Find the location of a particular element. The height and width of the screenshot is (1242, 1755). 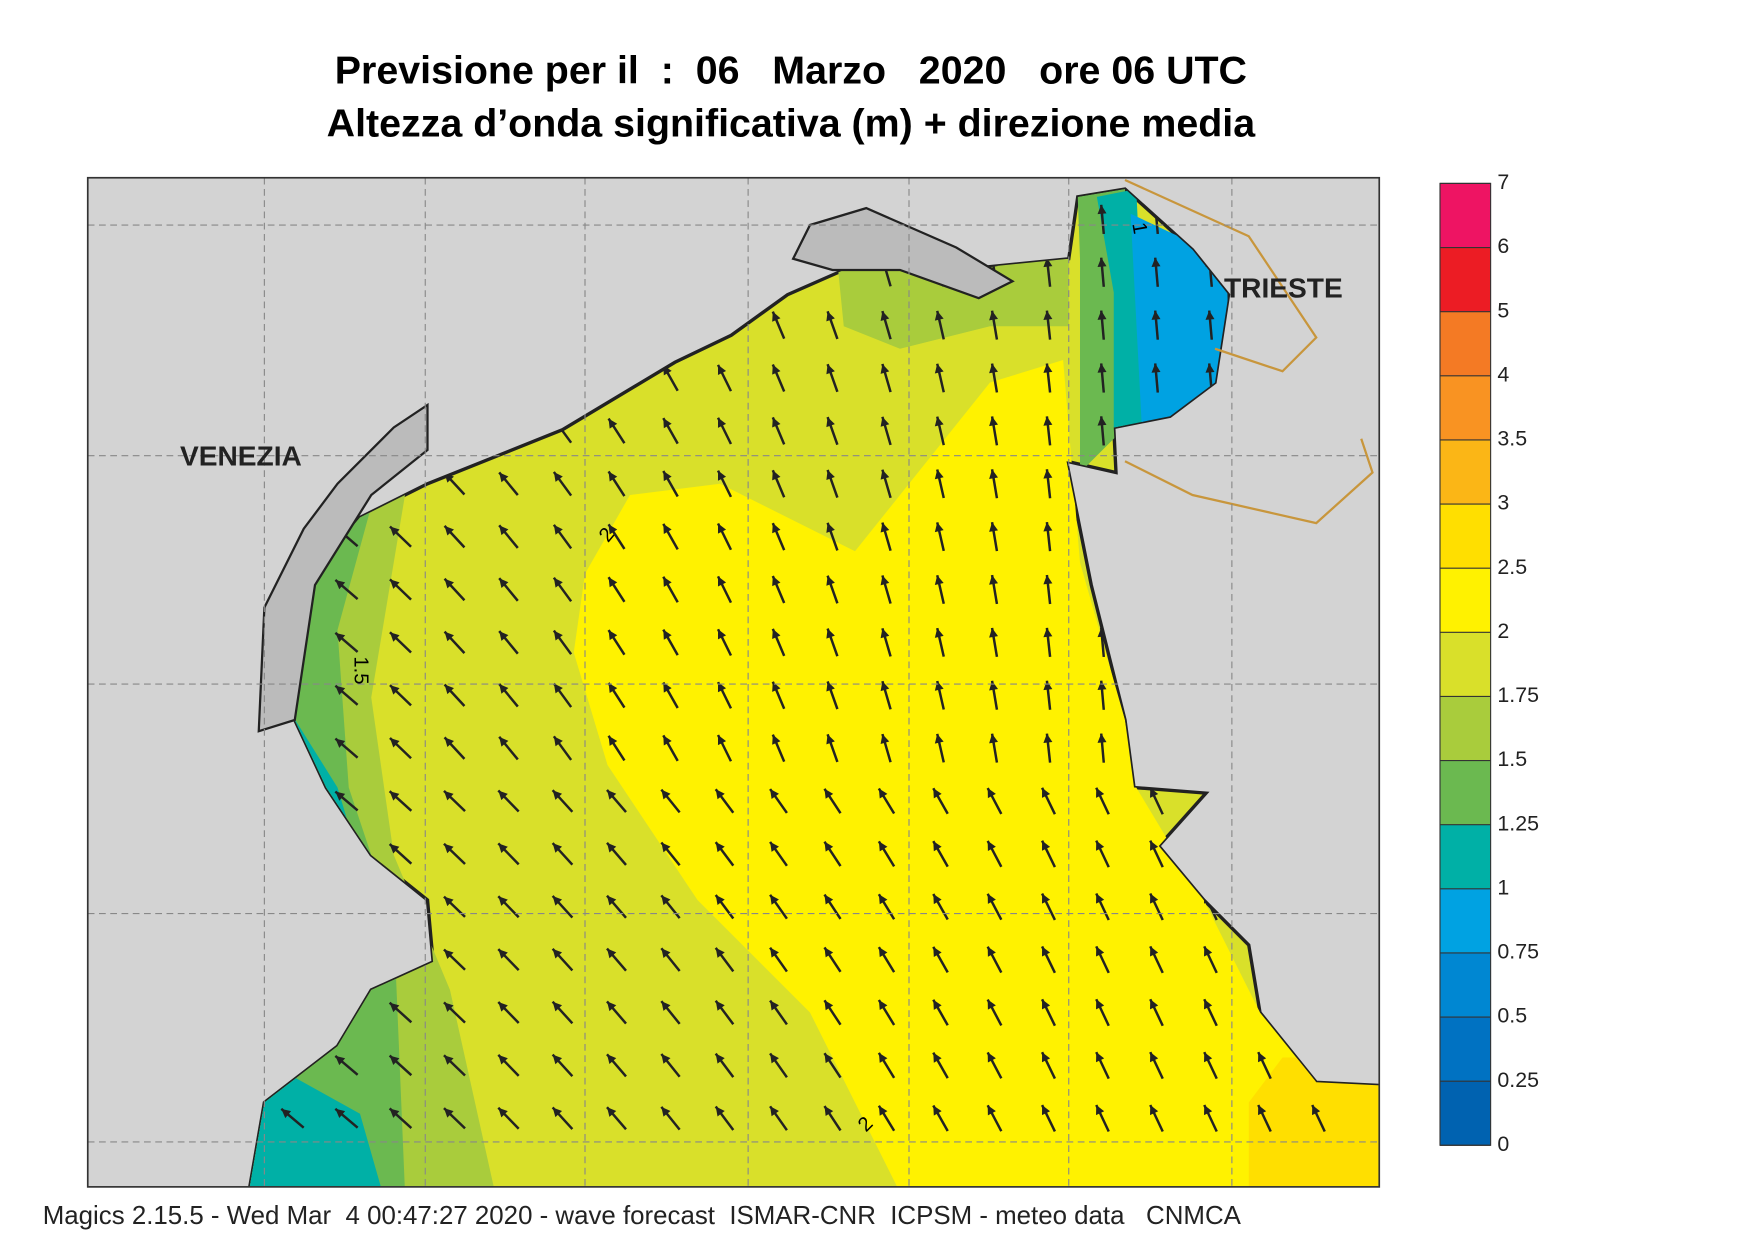

colorbar-label: 1.25 is located at coordinates (1518, 823).